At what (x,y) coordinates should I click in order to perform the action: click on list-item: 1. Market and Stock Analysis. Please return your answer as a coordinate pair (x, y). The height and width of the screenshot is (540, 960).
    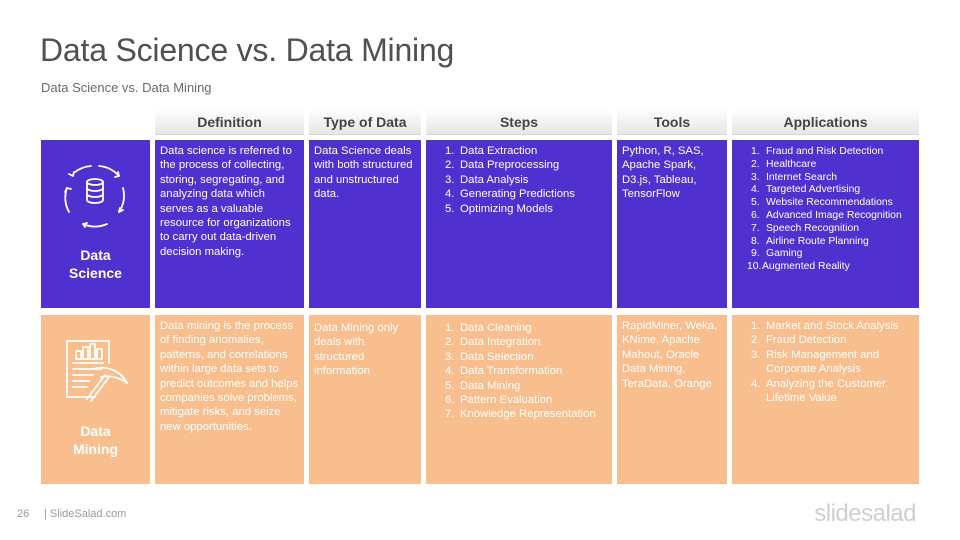
    Looking at the image, I should click on (825, 326).